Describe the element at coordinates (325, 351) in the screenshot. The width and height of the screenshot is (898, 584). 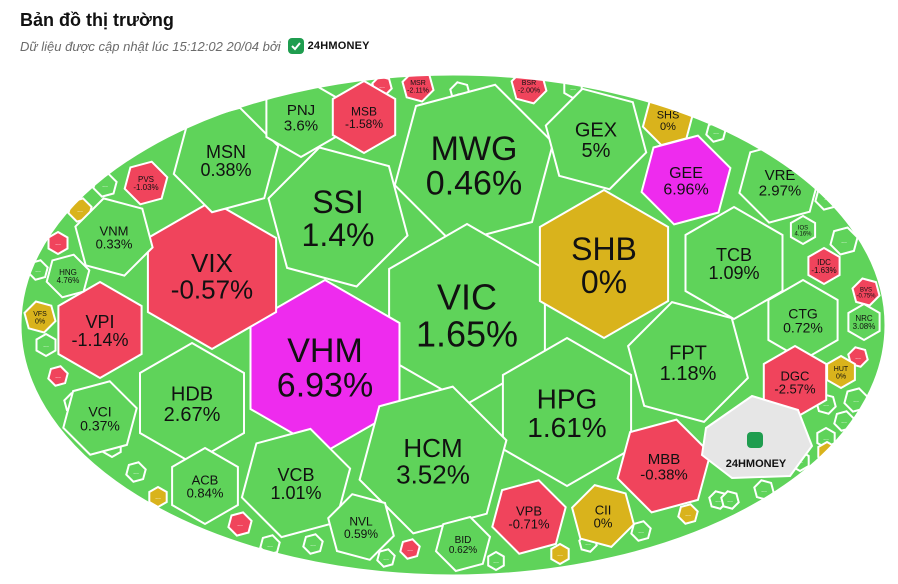
I see `stock-ticker: VHM` at that location.